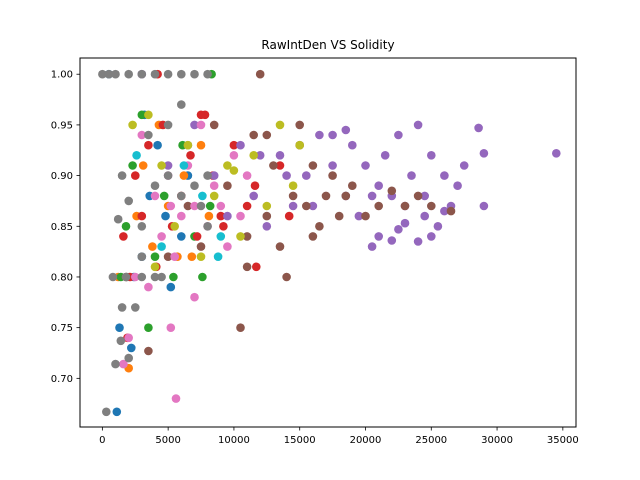 This screenshot has width=640, height=480. What do you see at coordinates (65, 227) in the screenshot?
I see `y-axis: 0.70 0.75 0.80 0.85 0.90 0.95 1.00` at bounding box center [65, 227].